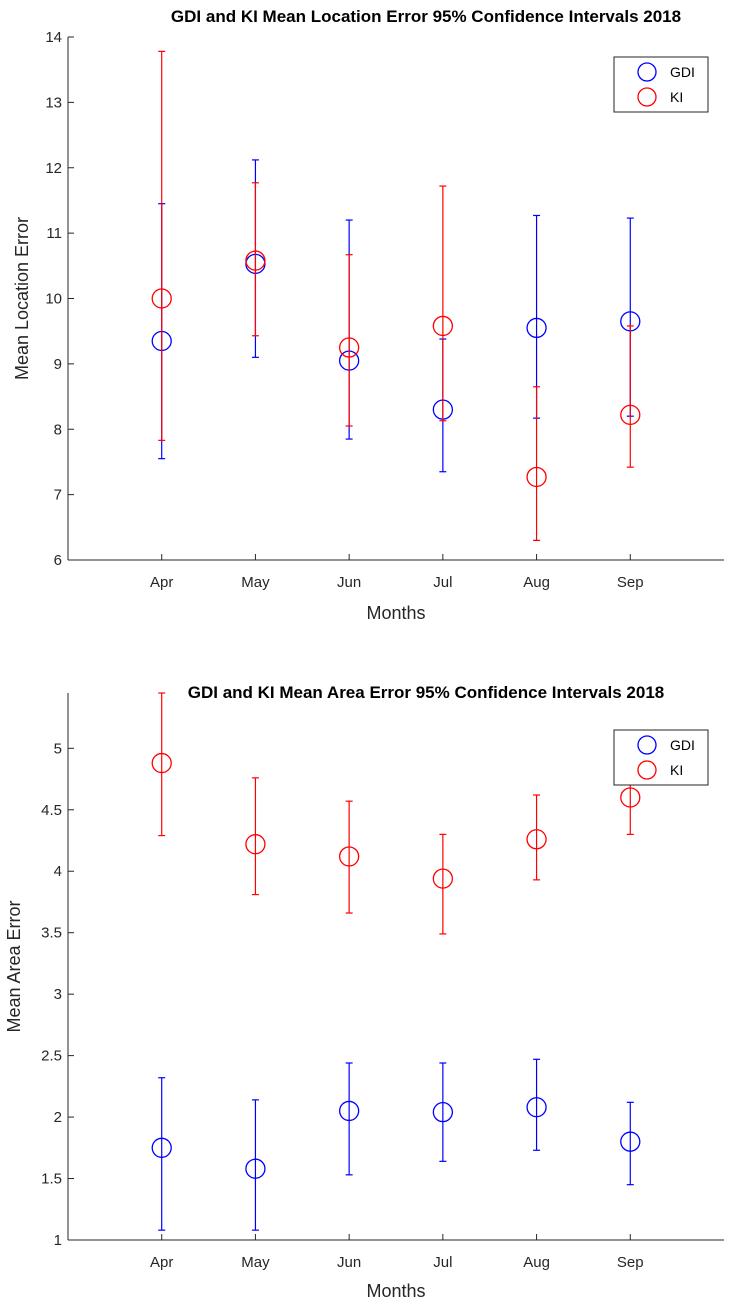 This screenshot has width=743, height=1305. I want to click on y-tick-label: 10, so click(53, 299).